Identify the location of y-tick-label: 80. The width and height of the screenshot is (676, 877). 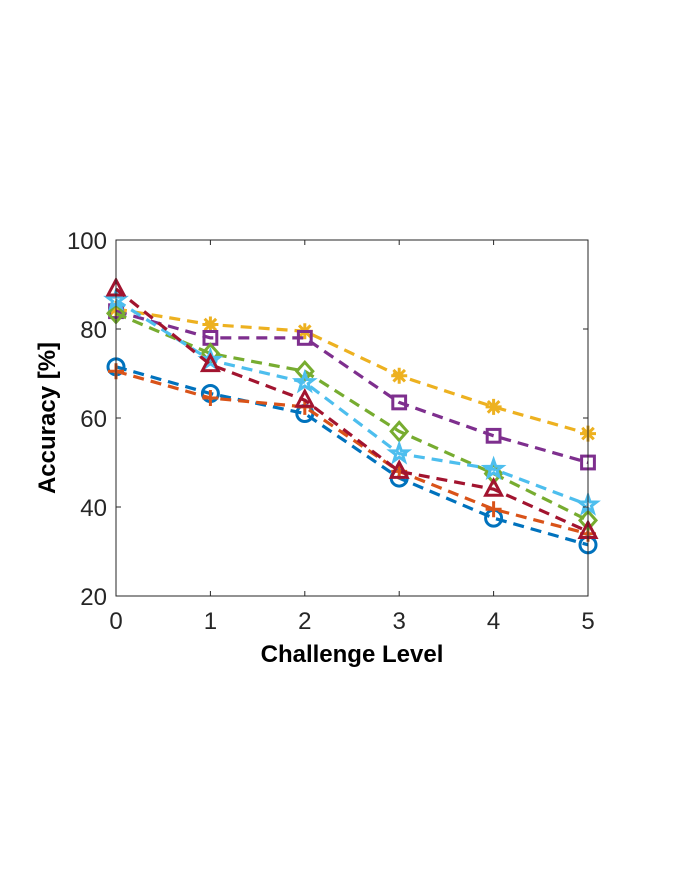
(93, 330).